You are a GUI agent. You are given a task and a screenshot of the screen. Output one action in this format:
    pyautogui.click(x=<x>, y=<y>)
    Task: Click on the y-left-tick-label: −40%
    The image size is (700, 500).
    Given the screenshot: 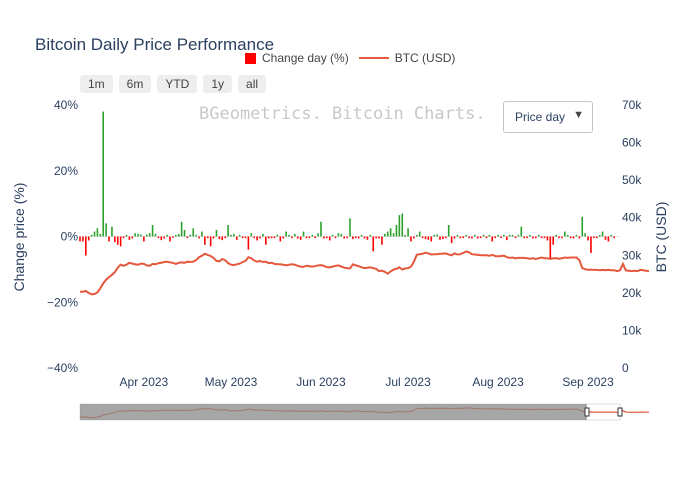 What is the action you would take?
    pyautogui.click(x=62, y=368)
    